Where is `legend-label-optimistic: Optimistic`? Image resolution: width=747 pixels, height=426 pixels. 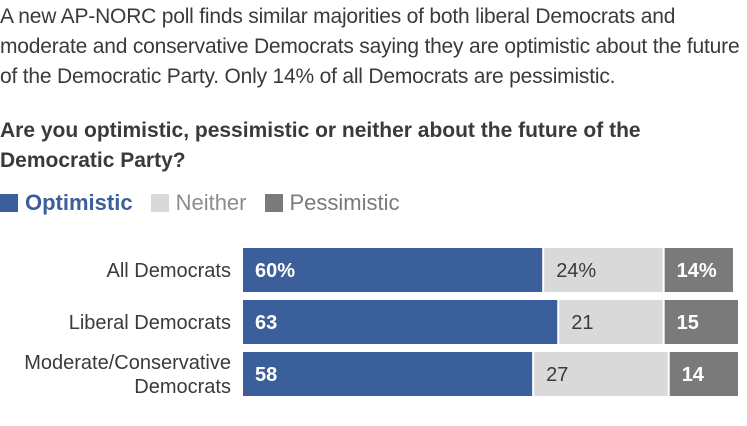 legend-label-optimistic: Optimistic is located at coordinates (79, 202).